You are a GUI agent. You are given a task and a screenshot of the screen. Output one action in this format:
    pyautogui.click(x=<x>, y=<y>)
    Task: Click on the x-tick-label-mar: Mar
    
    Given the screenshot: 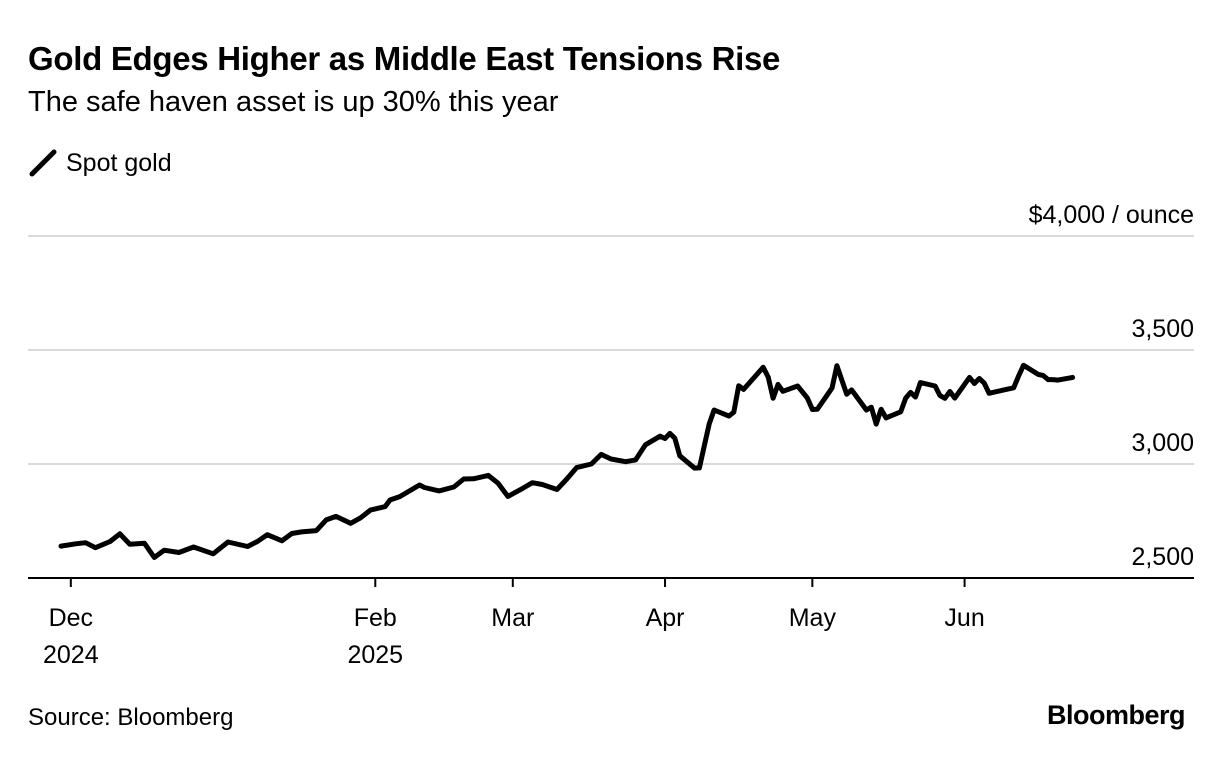 What is the action you would take?
    pyautogui.click(x=512, y=618)
    